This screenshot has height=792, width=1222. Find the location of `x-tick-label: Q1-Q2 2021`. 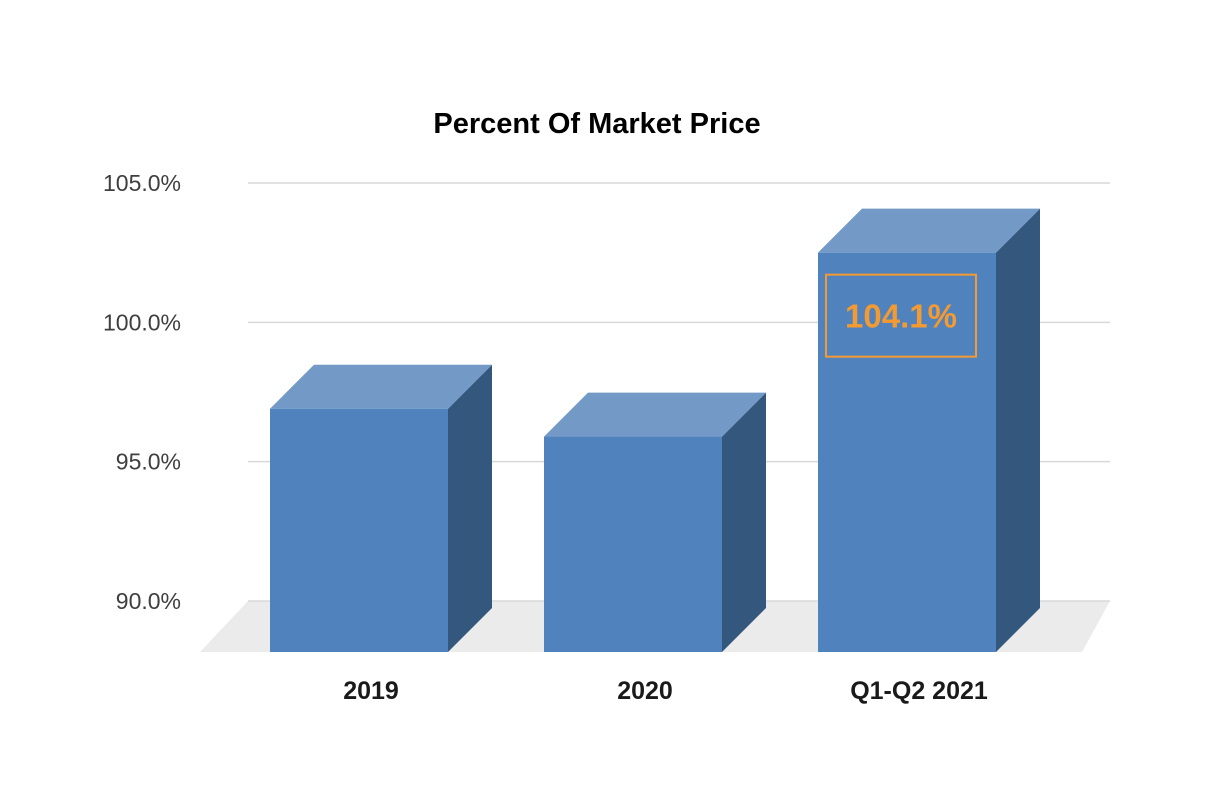

x-tick-label: Q1-Q2 2021 is located at coordinates (919, 691).